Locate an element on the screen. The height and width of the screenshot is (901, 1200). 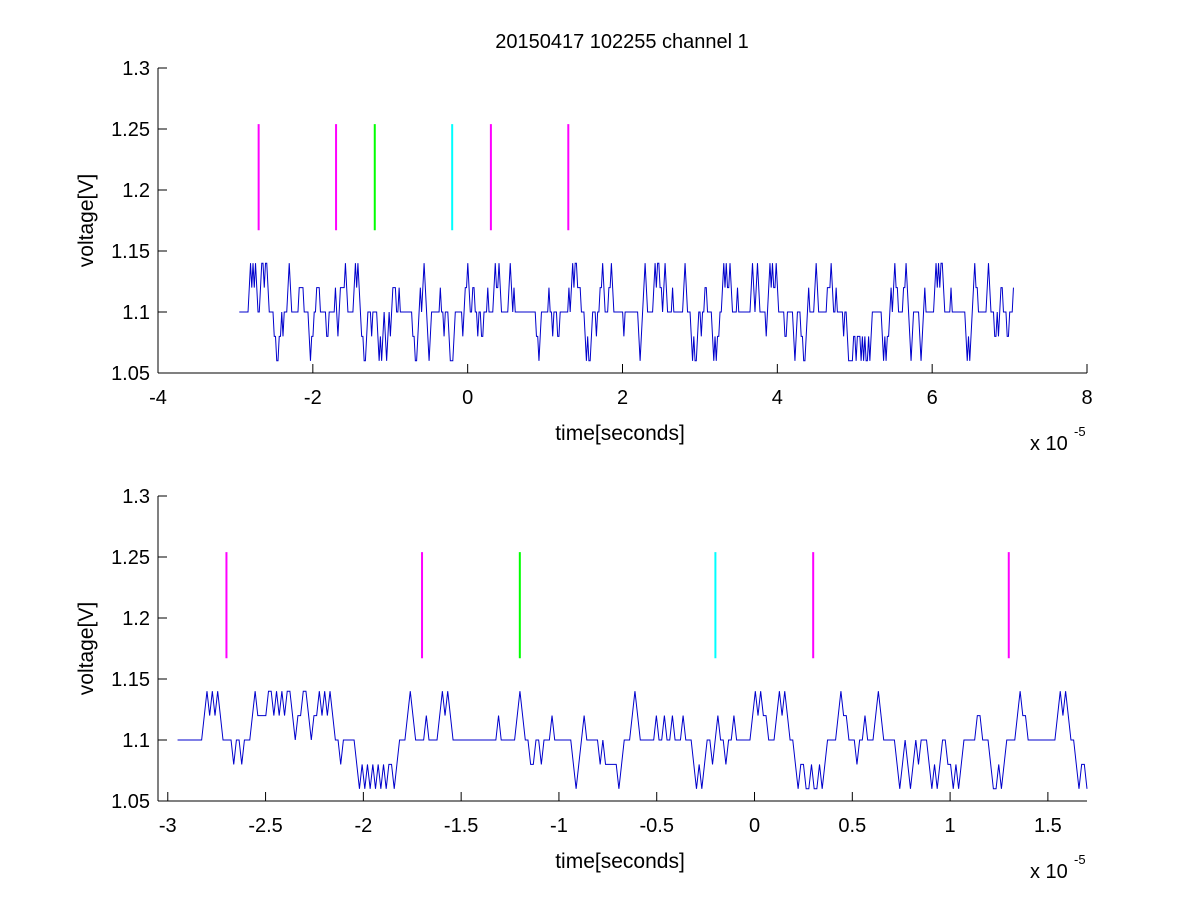
chart2-y-tick-label-2: 1.1 is located at coordinates (136, 741).